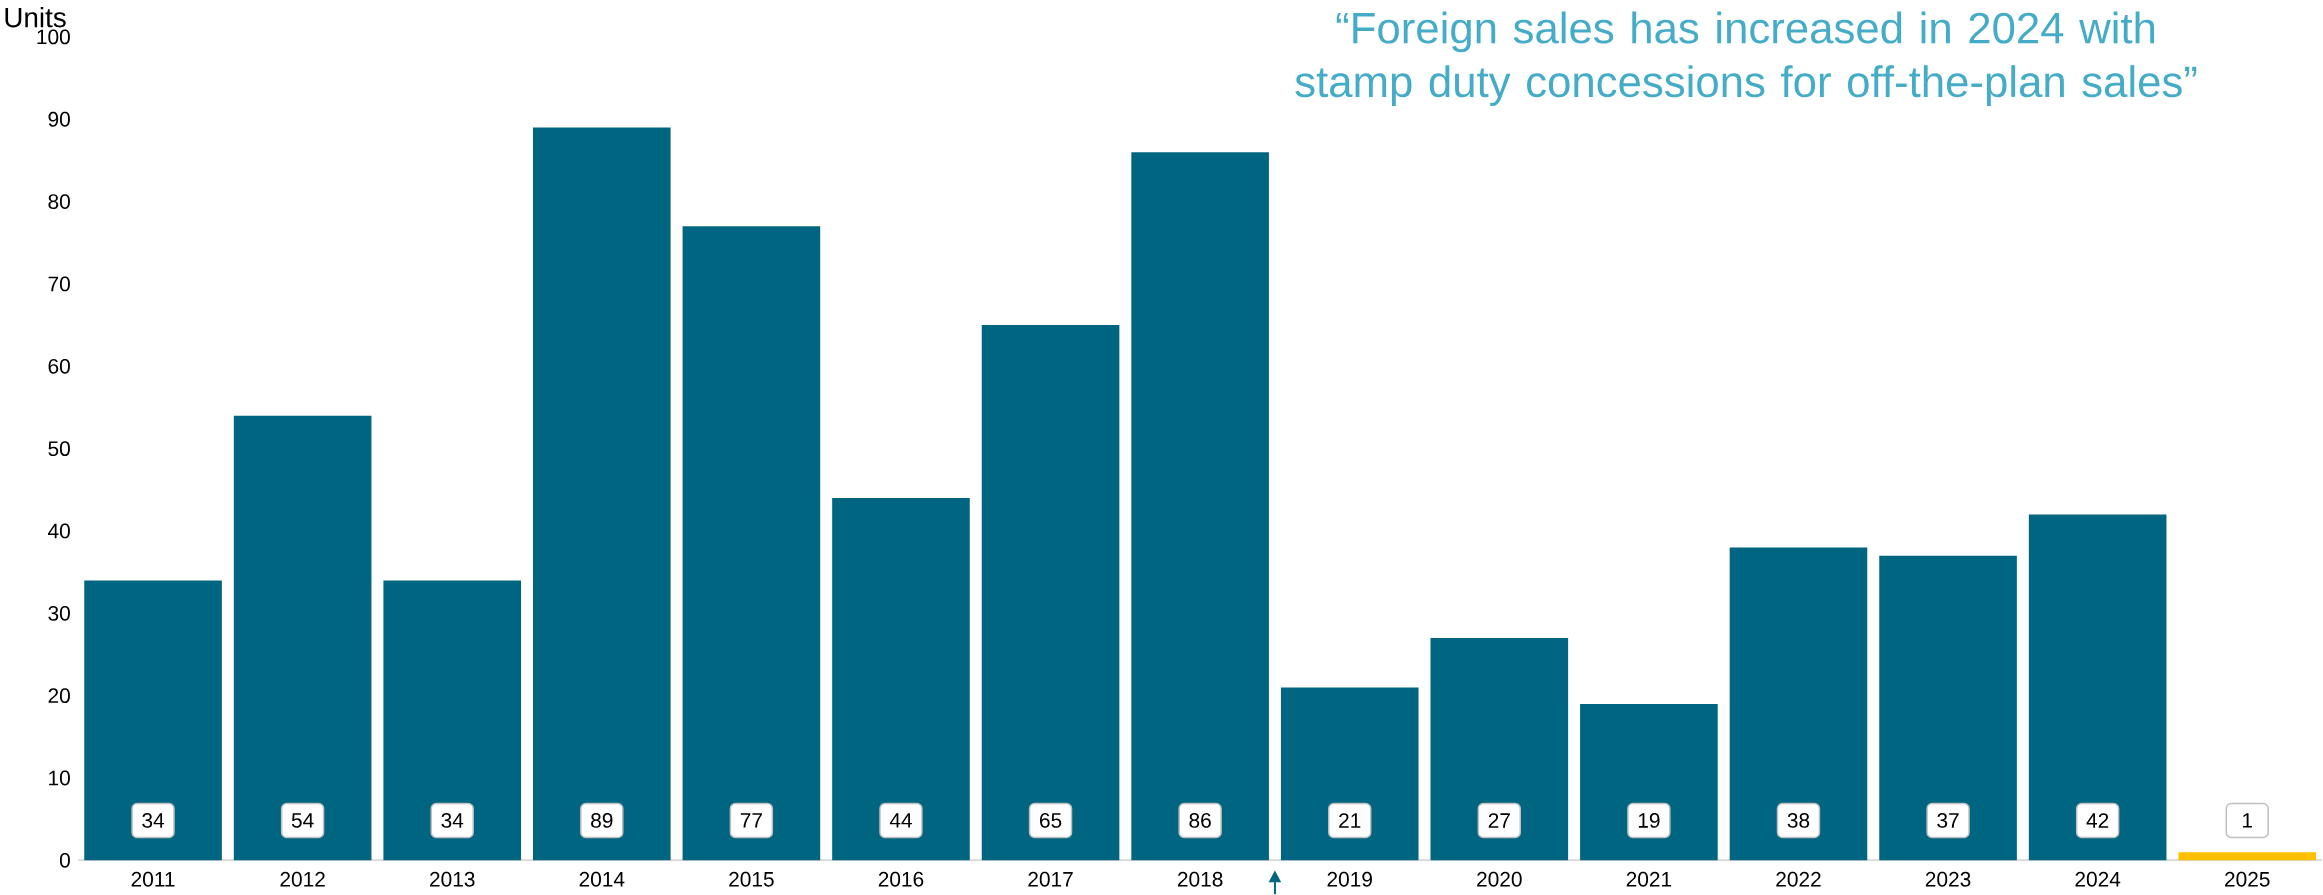 This screenshot has height=895, width=2323. Describe the element at coordinates (602, 879) in the screenshot. I see `x-tick-label: 2014` at that location.